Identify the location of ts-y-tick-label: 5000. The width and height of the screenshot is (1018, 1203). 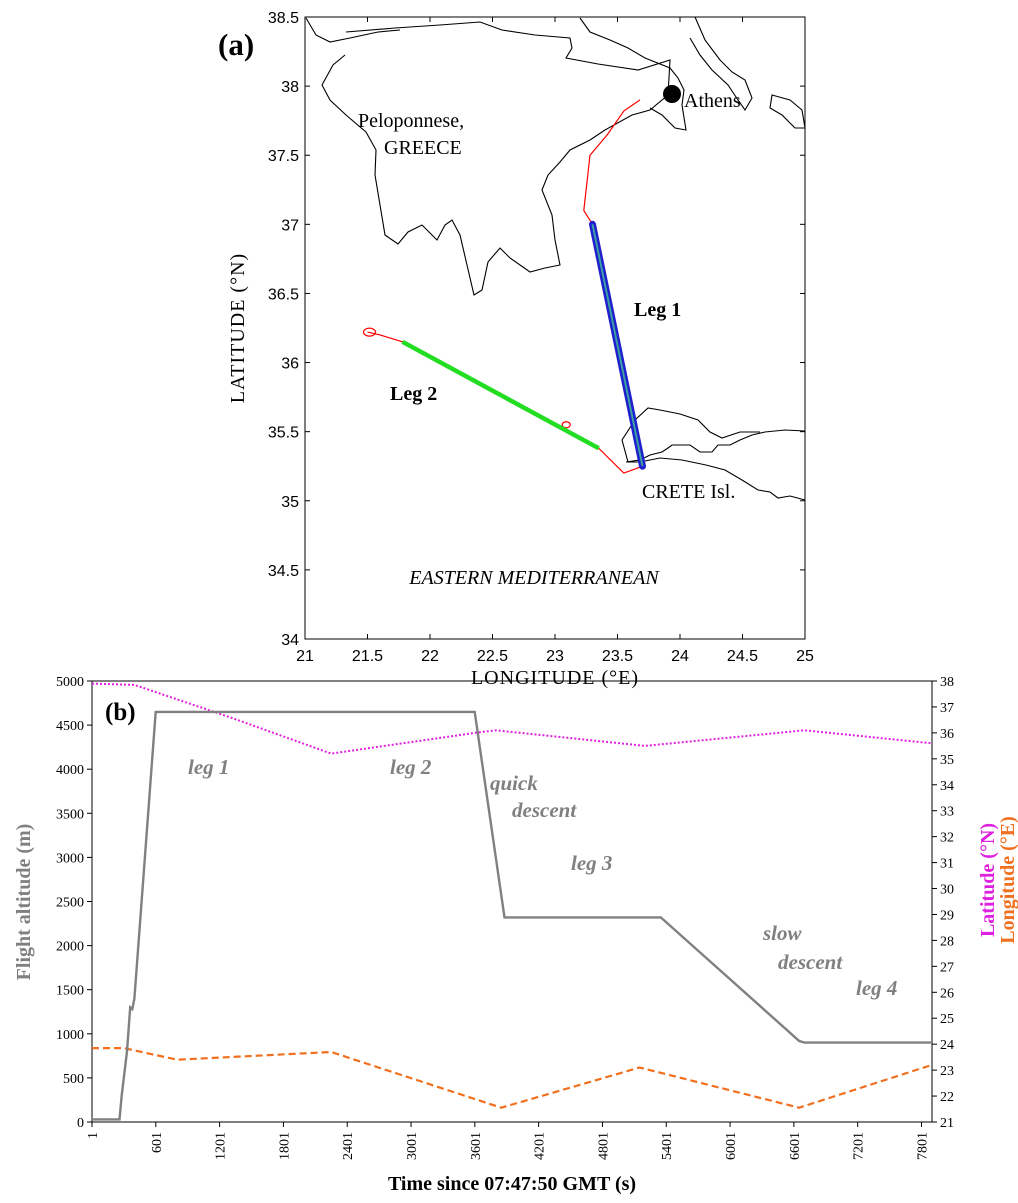
(70, 682).